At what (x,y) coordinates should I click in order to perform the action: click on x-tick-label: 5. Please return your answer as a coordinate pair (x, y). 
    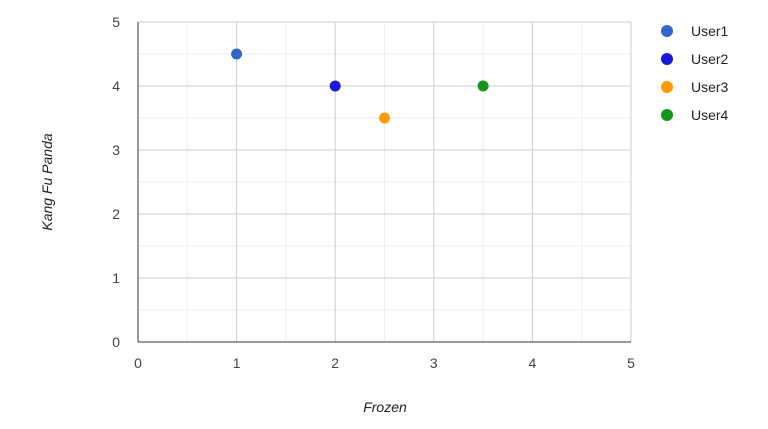
    Looking at the image, I should click on (631, 363).